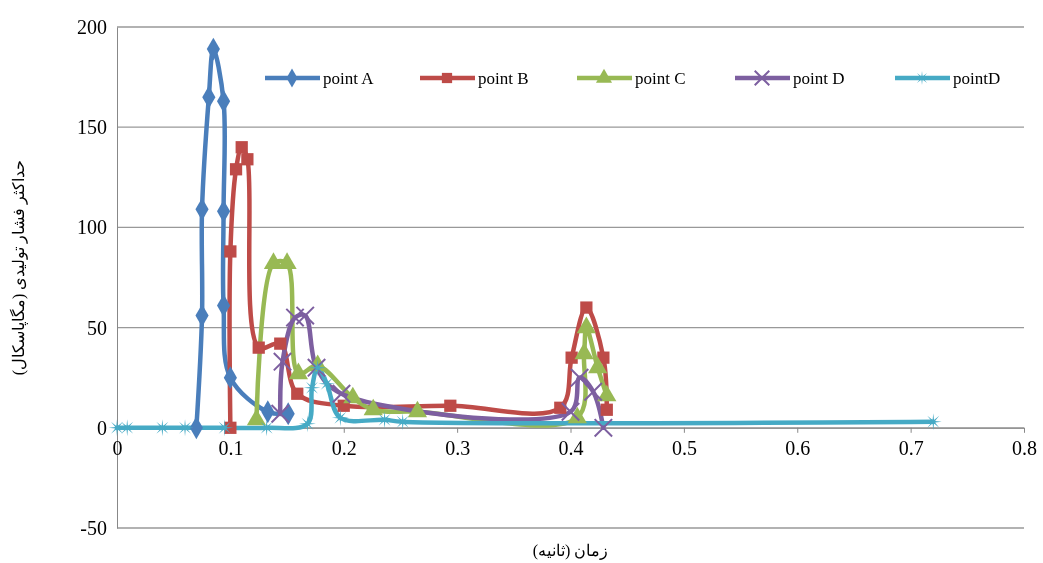 This screenshot has width=1043, height=563. I want to click on x-tick-label: 0.8, so click(1024, 448).